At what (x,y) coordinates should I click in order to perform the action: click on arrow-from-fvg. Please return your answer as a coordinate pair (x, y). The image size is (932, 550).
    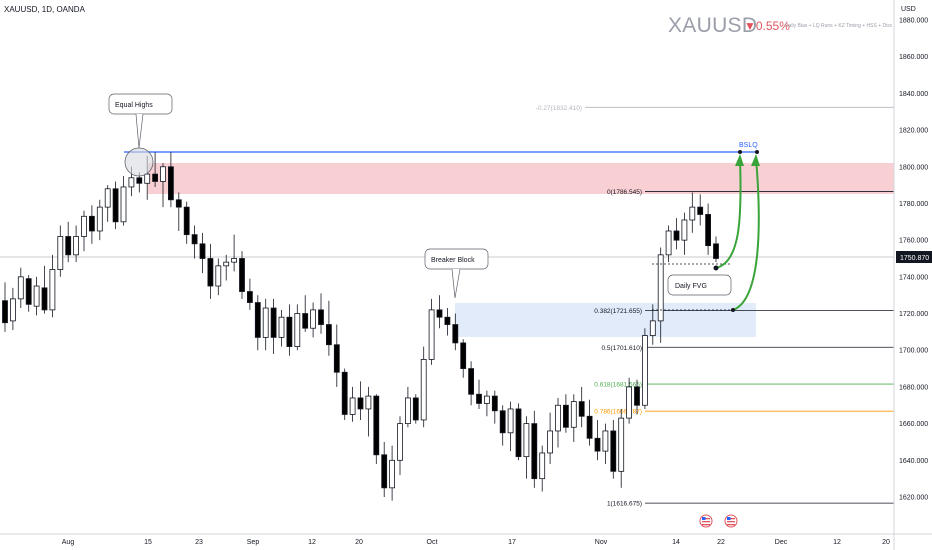
    Looking at the image, I should click on (728, 213).